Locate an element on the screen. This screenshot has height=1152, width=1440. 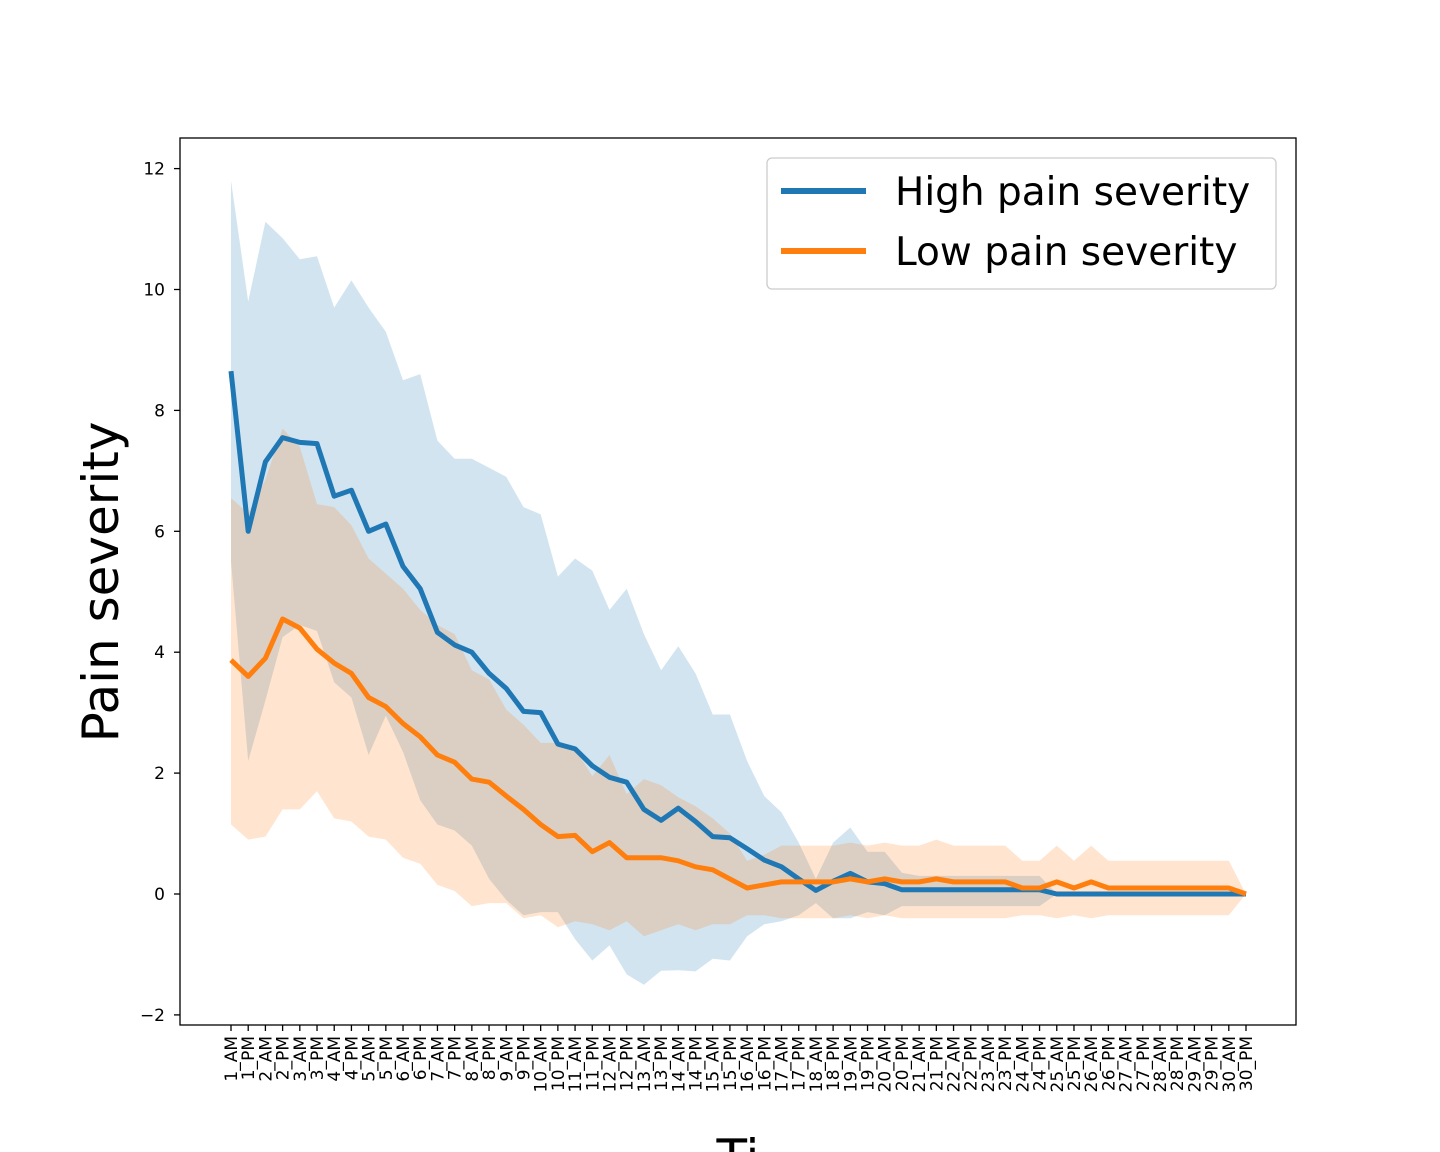
x-tick-label: 5_PM is located at coordinates (387, 1058).